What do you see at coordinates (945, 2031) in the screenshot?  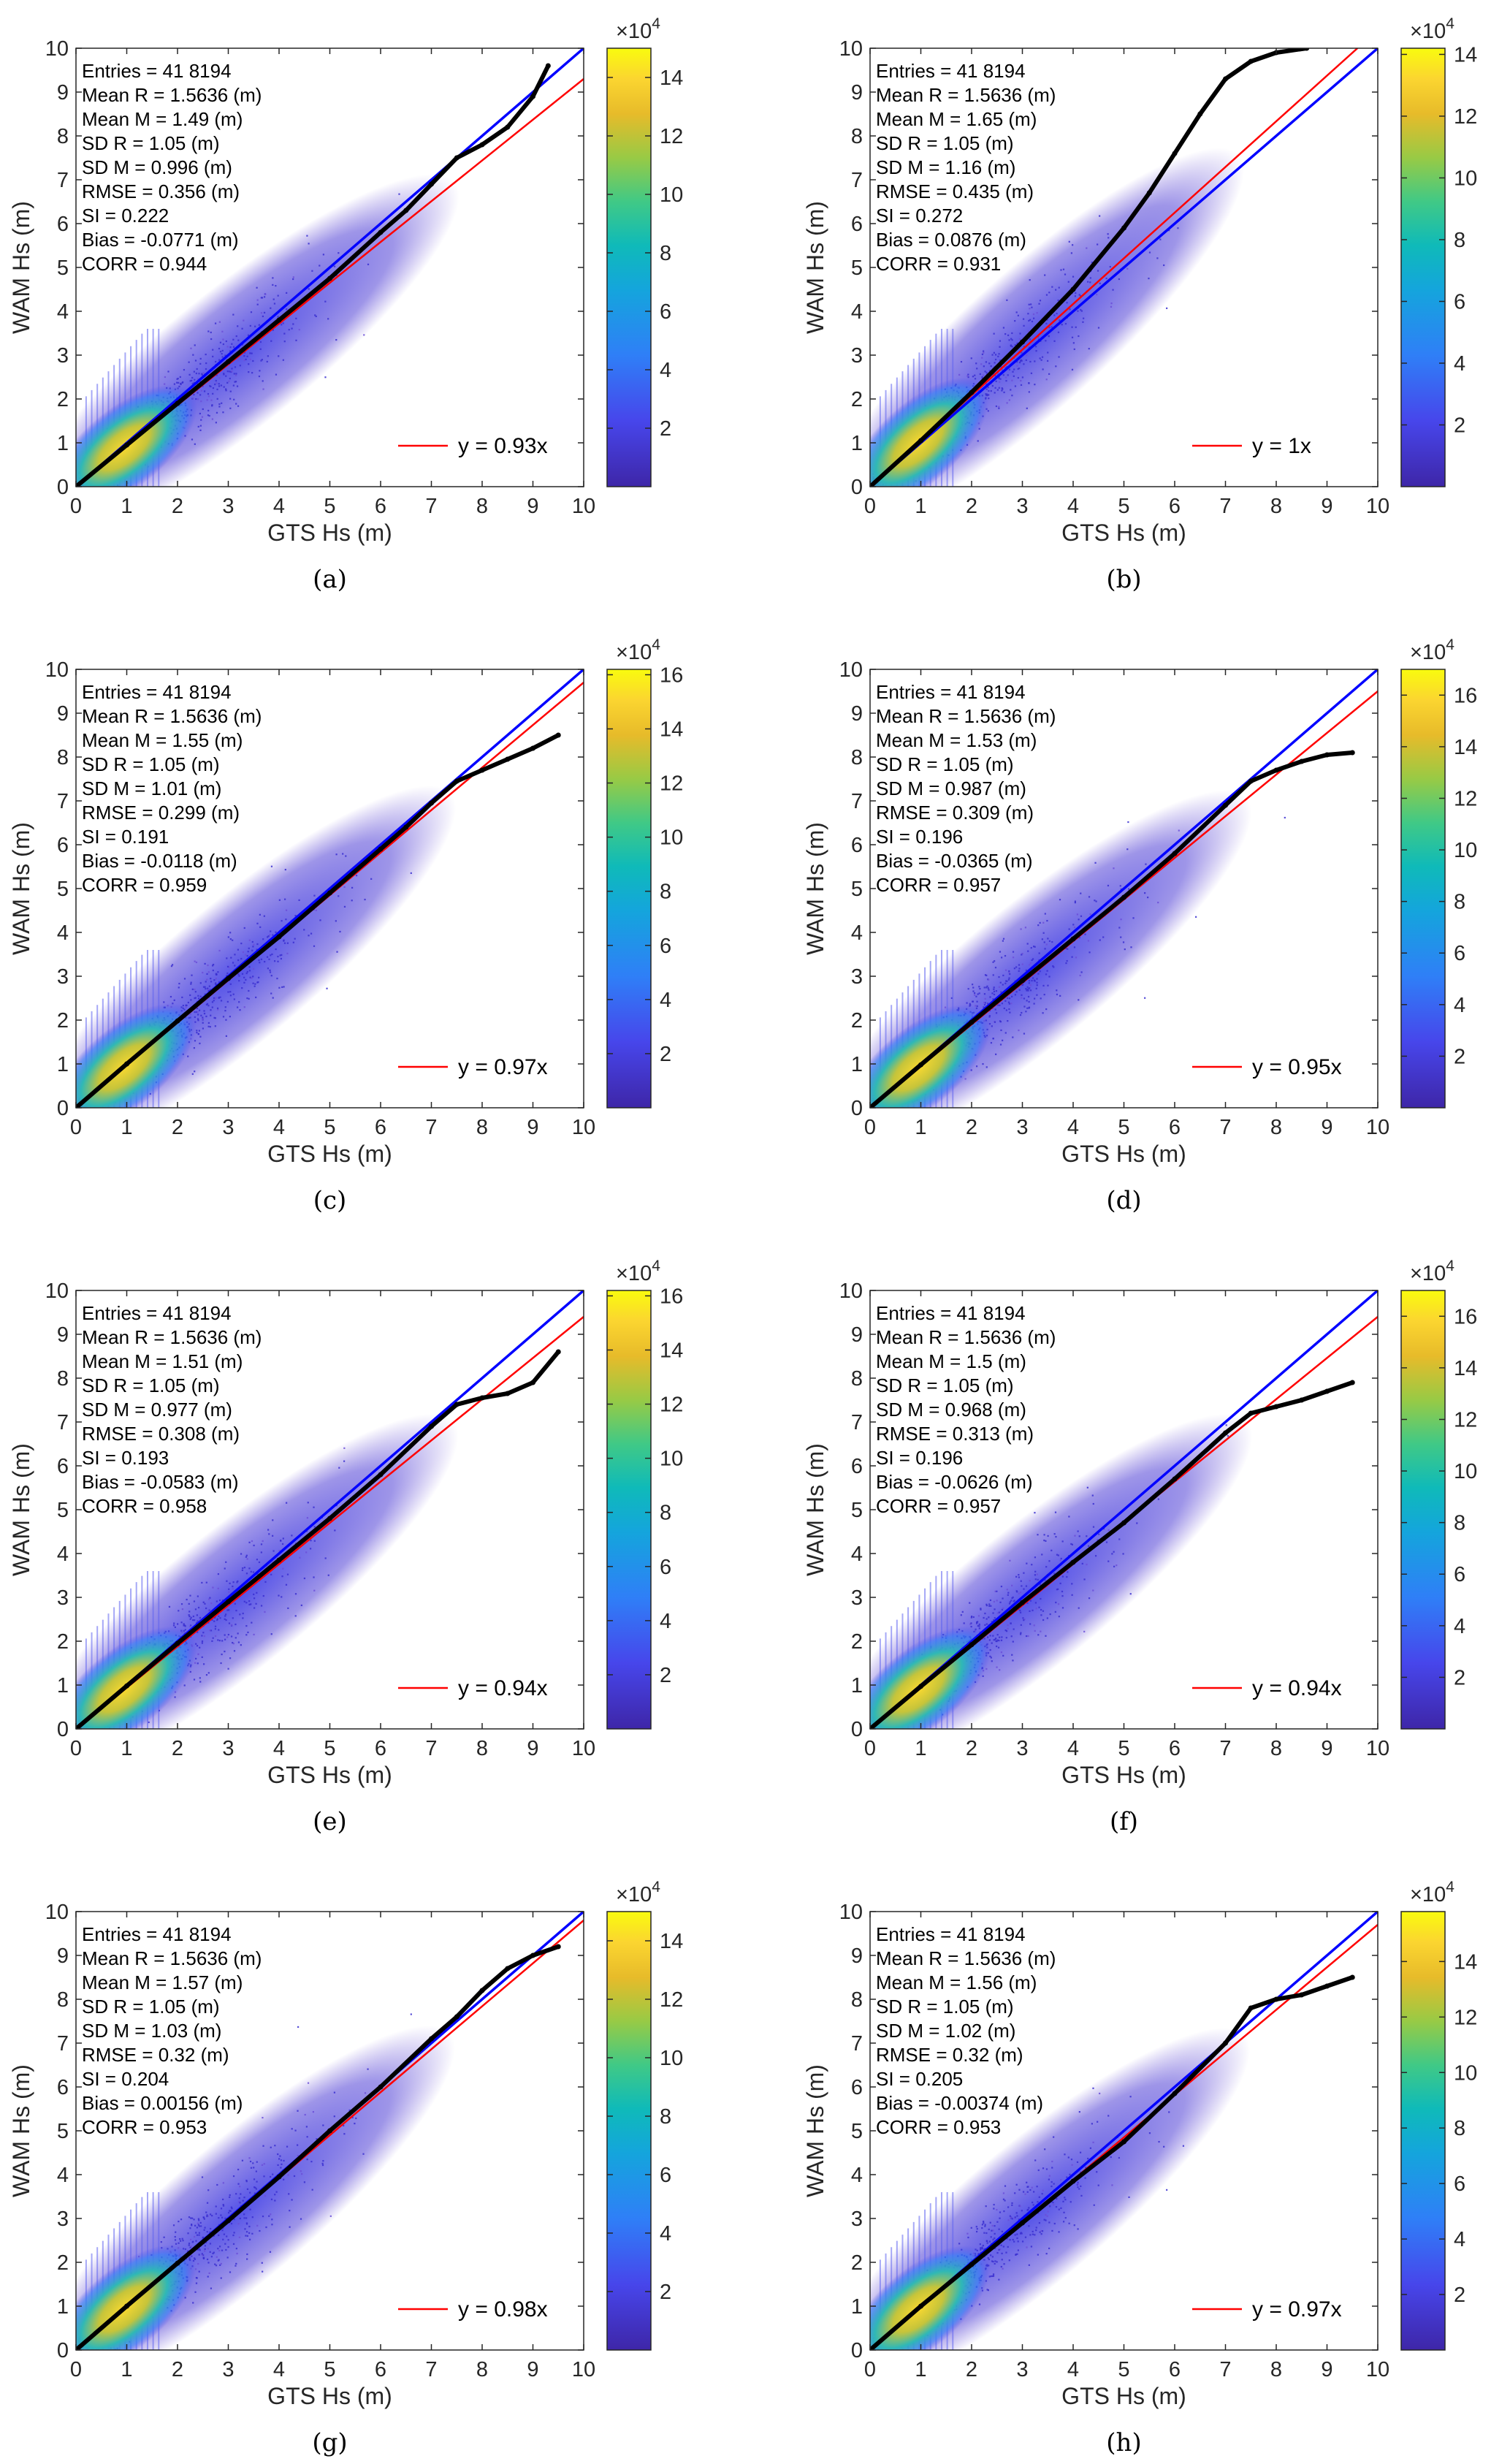 I see `stat-line: SD M = 1.02 (m)` at bounding box center [945, 2031].